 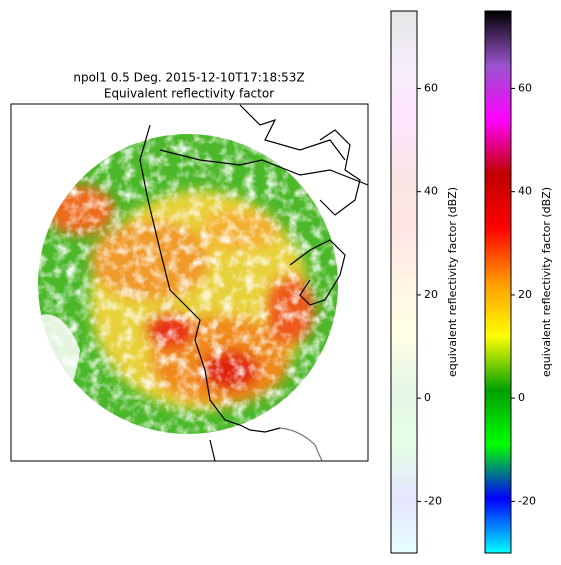 I want to click on chart-subtitle: Equivalent reflectivity factor, so click(x=189, y=94).